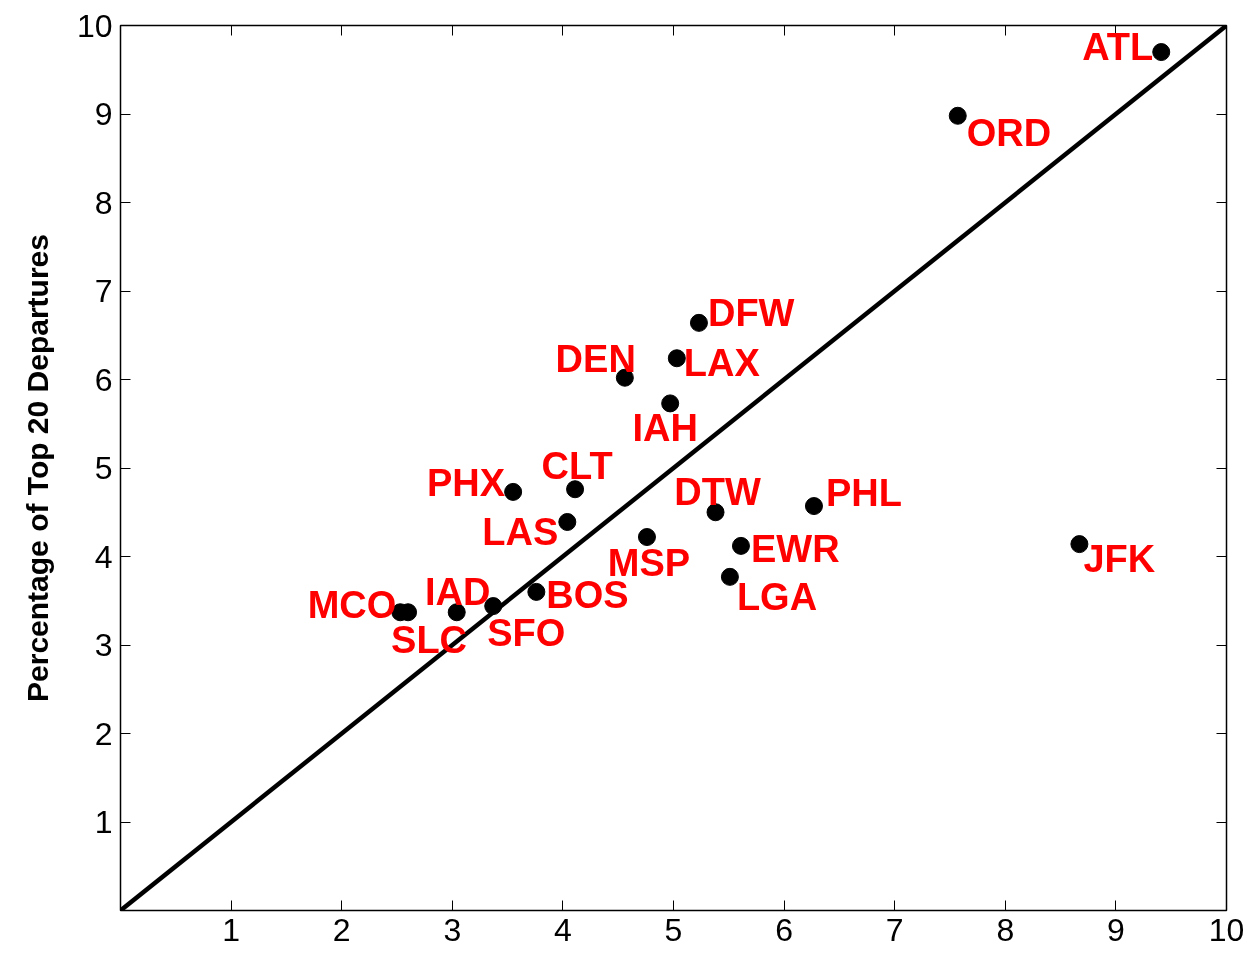 The height and width of the screenshot is (963, 1253). What do you see at coordinates (717, 492) in the screenshot?
I see `annotation: DTW` at bounding box center [717, 492].